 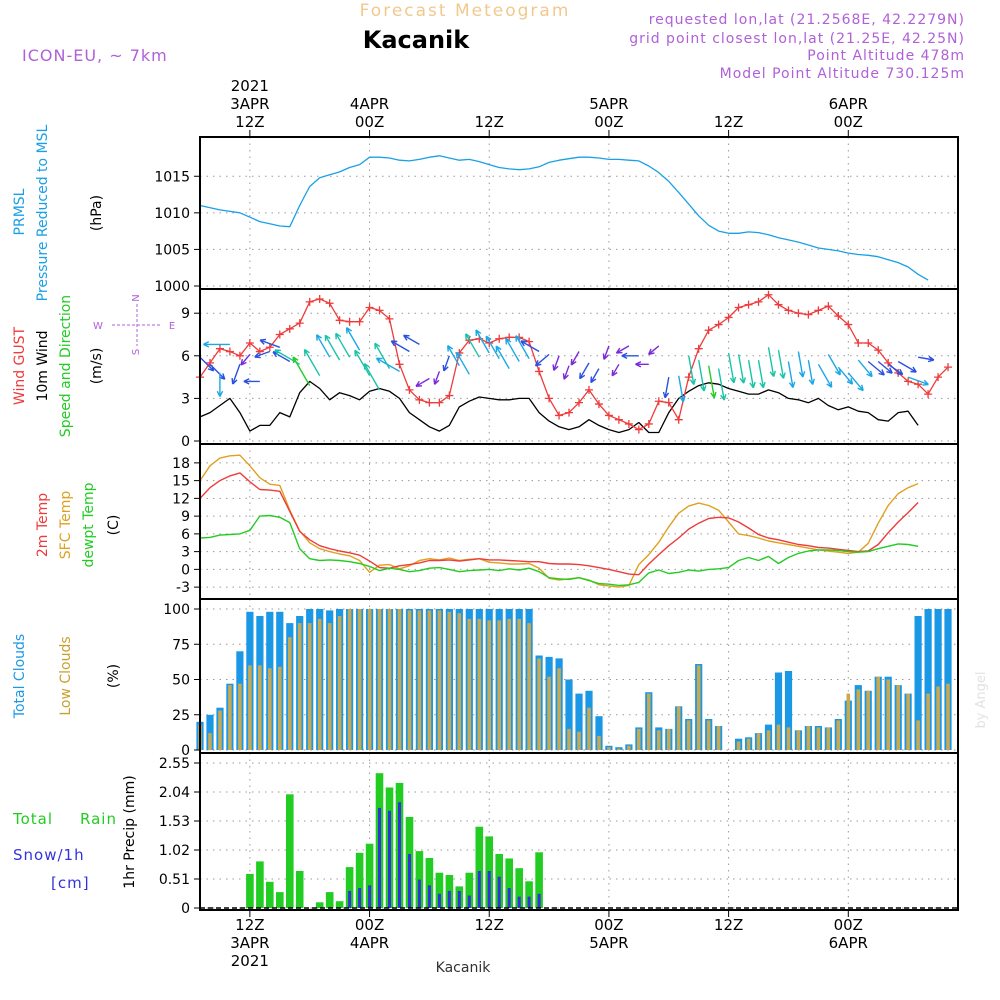 I want to click on bottom-date-label: 4APR, so click(x=369, y=943).